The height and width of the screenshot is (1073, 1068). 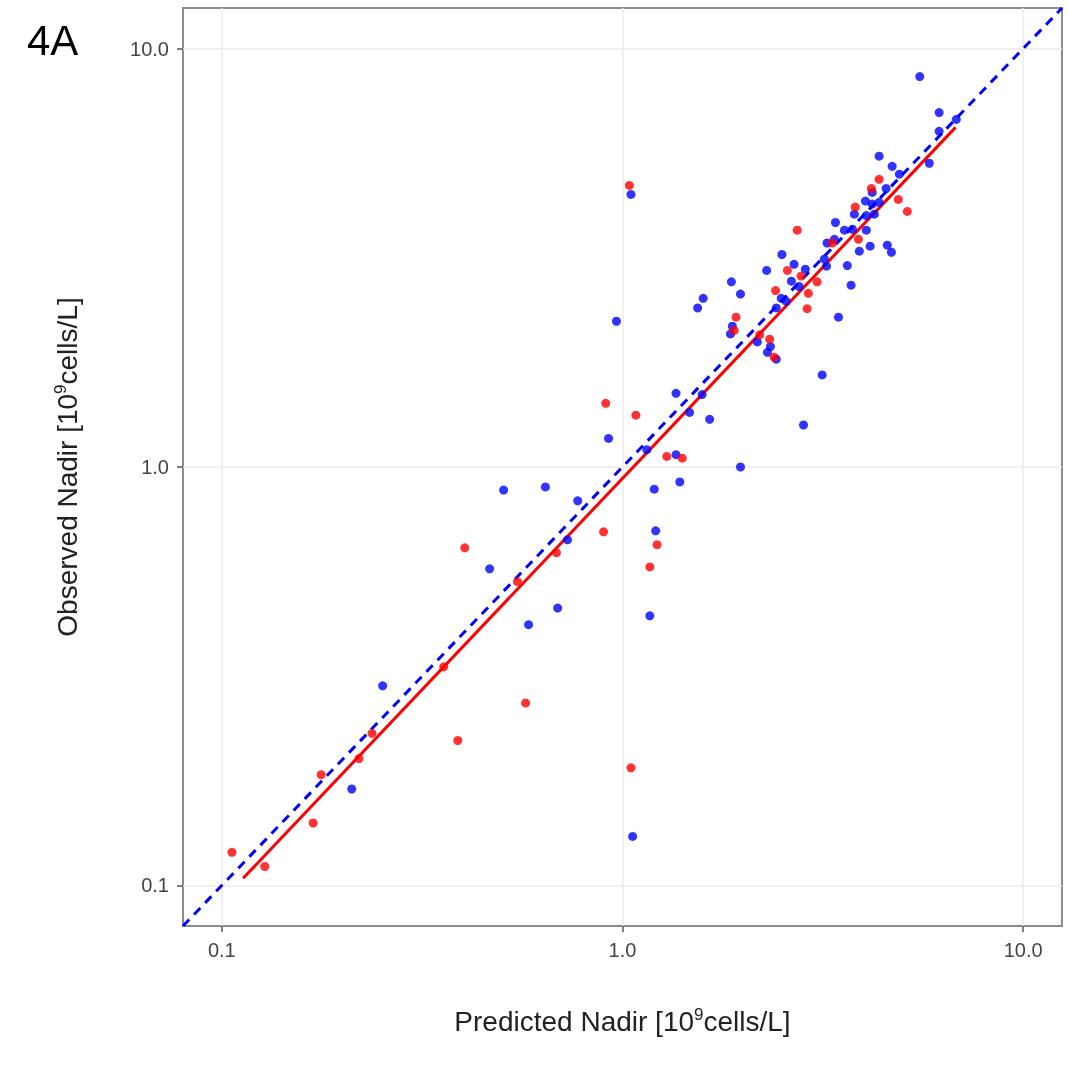 What do you see at coordinates (622, 950) in the screenshot?
I see `x-tick-label: 1.0` at bounding box center [622, 950].